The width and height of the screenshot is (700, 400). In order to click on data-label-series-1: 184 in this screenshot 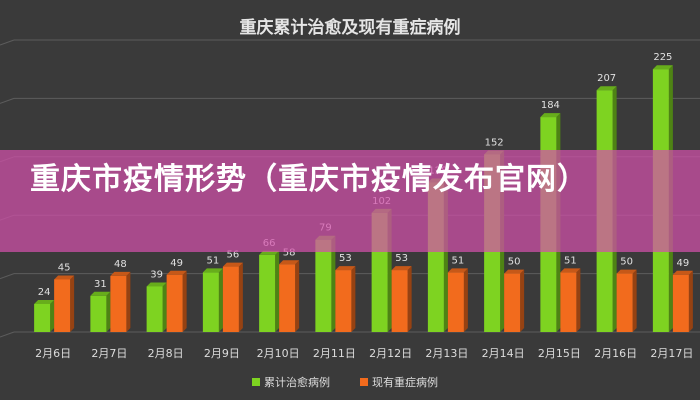, I will do `click(550, 105)`.